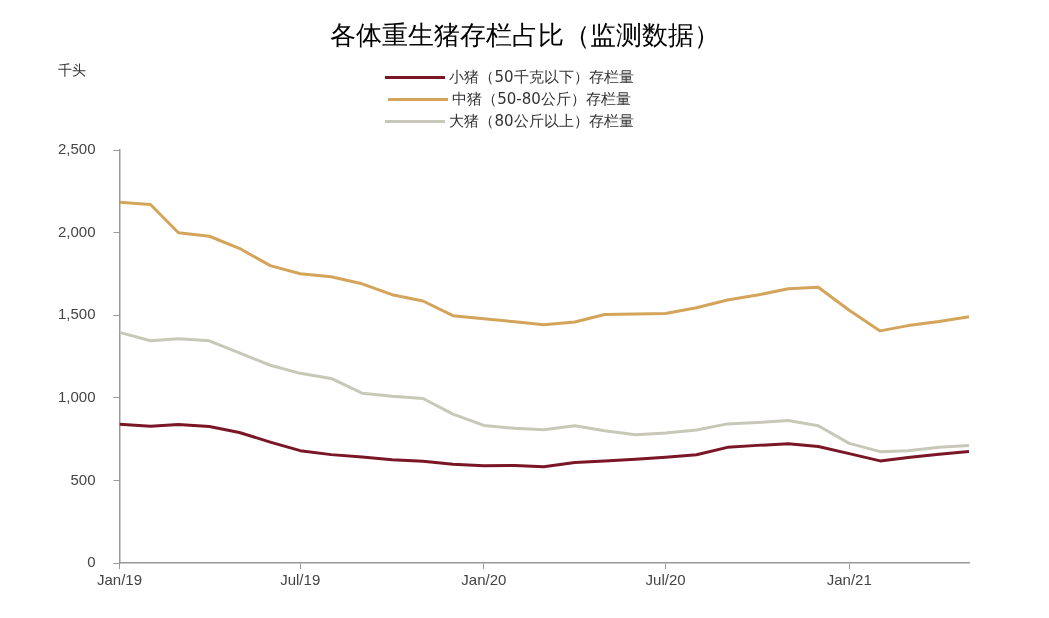 This screenshot has height=618, width=1049. I want to click on legend-label: 大猪（80公斤以上）存栏量, so click(541, 121).